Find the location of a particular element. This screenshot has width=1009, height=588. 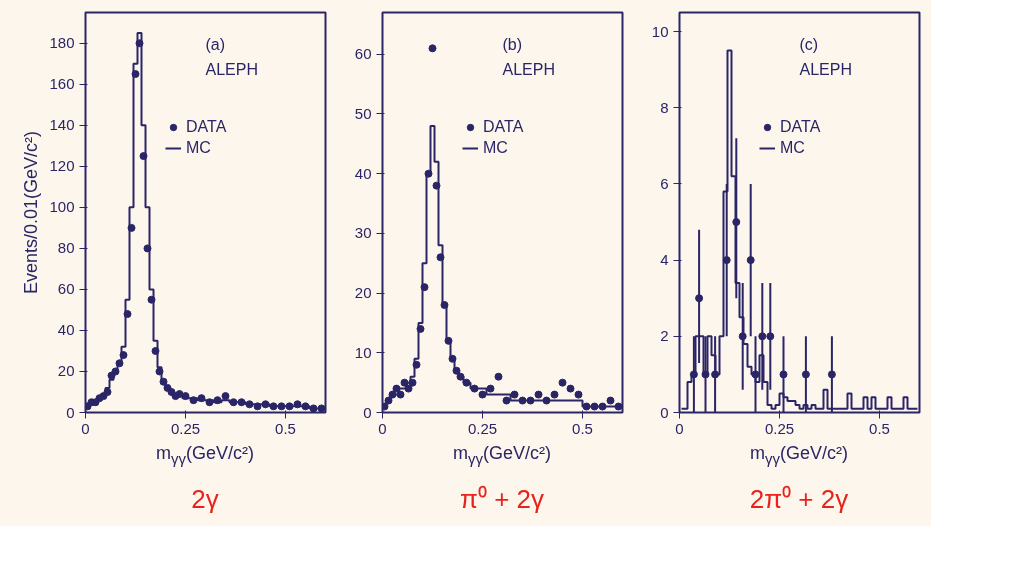

y-tick-label: 2 is located at coordinates (664, 336).